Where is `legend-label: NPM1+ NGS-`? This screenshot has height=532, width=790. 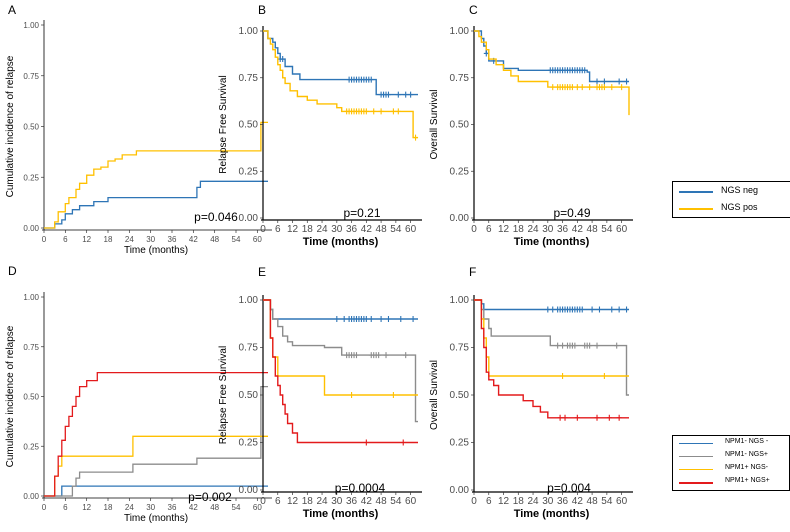
legend-label: NPM1+ NGS- is located at coordinates (746, 467).